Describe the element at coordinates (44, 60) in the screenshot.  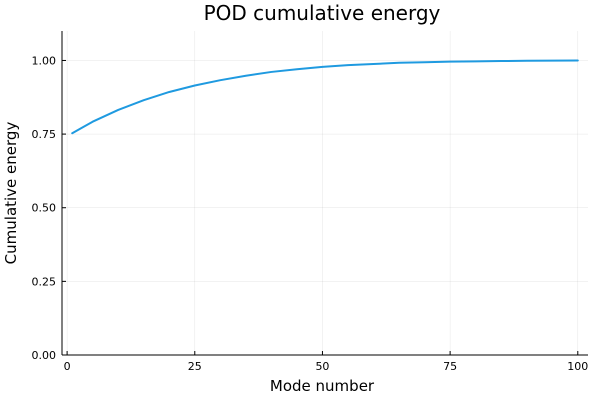
I see `y-tick-label-4: 1.00` at that location.